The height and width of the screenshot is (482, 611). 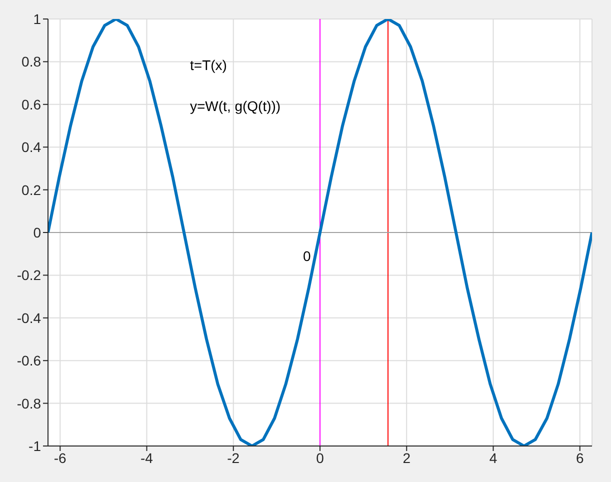 What do you see at coordinates (29, 275) in the screenshot?
I see `y-tick-label: -0.2` at bounding box center [29, 275].